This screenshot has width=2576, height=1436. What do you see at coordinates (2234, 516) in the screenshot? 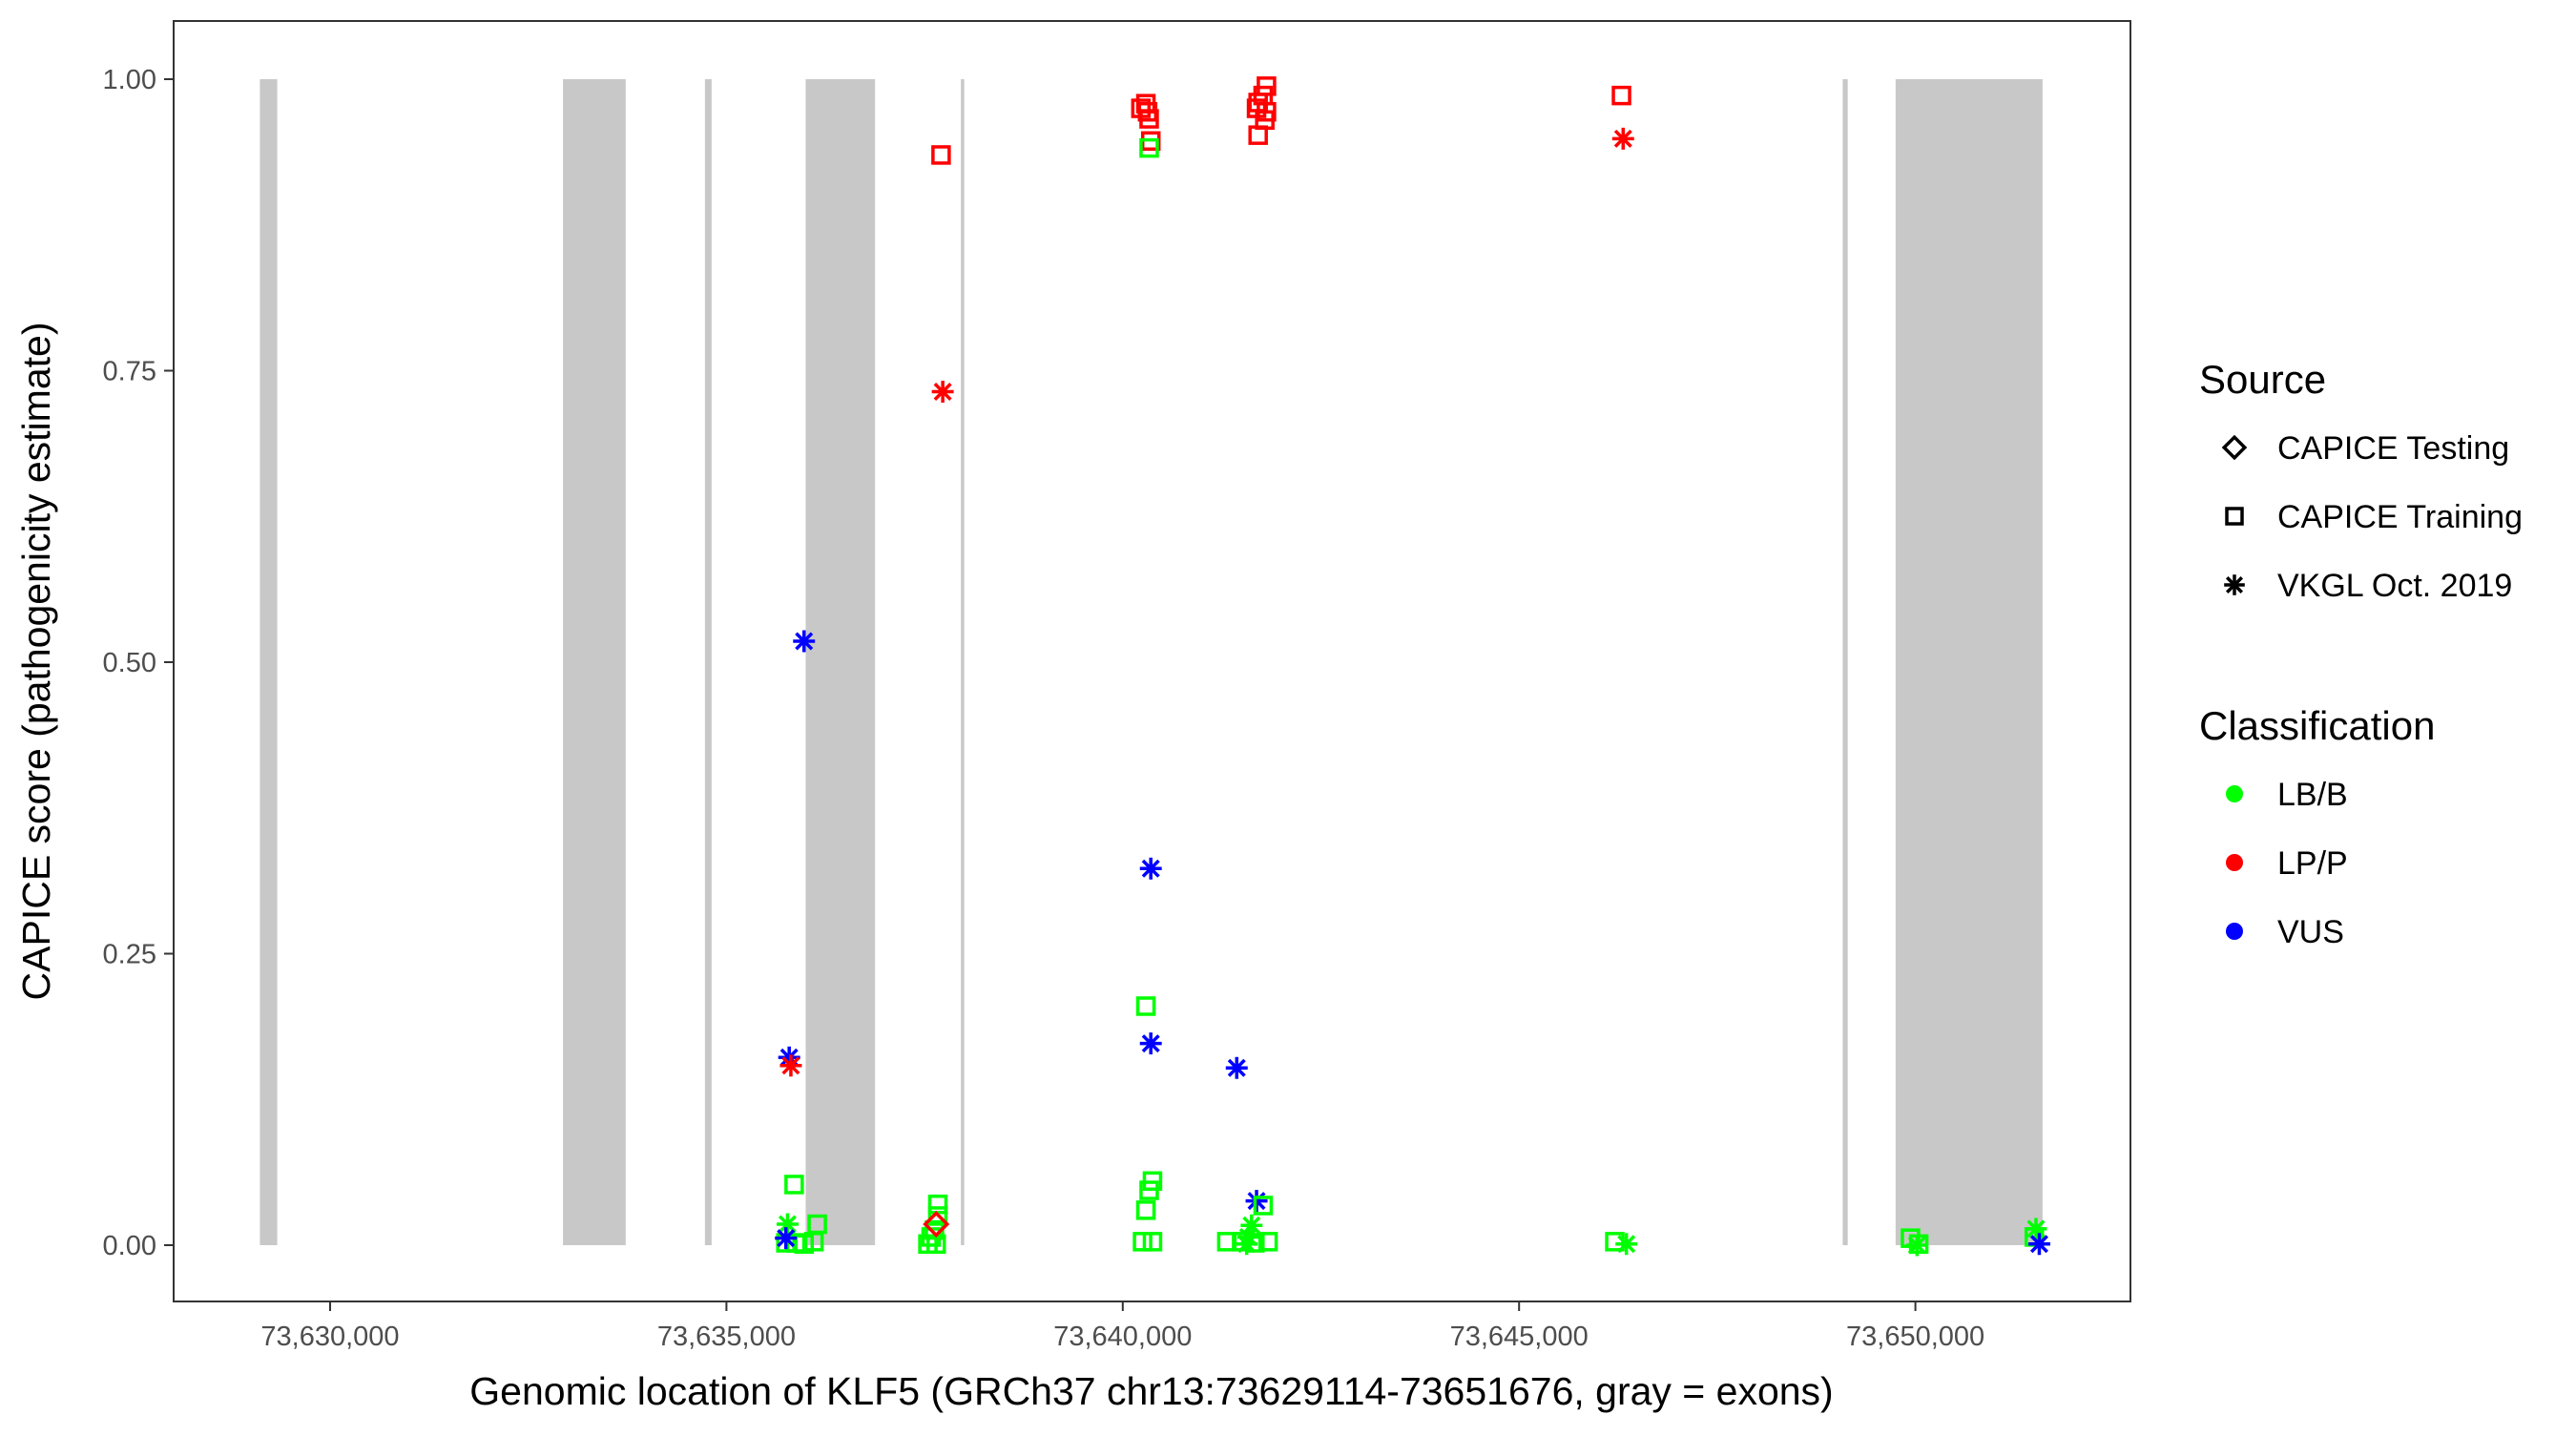
I see `legend-square-icon` at bounding box center [2234, 516].